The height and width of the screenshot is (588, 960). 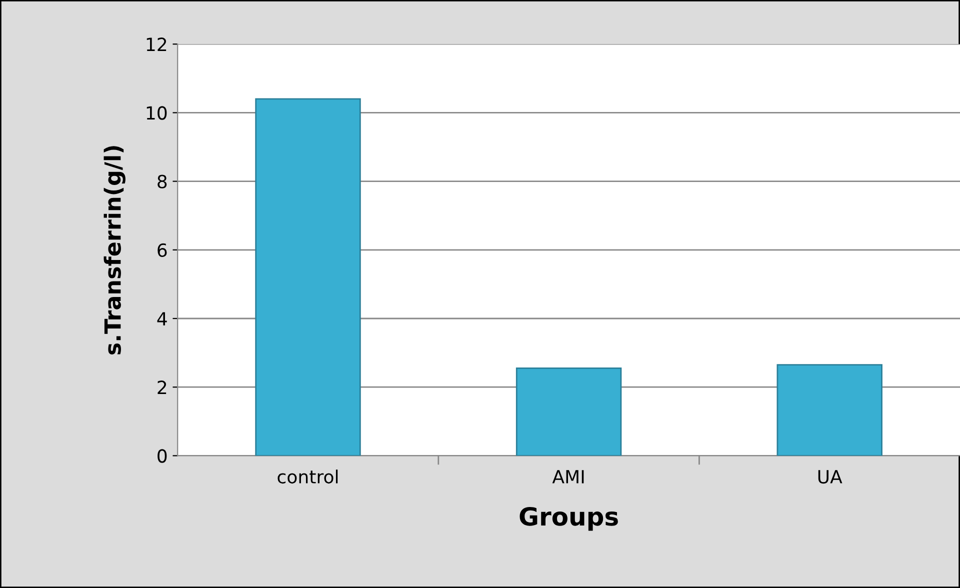 What do you see at coordinates (162, 319) in the screenshot?
I see `y-tick-label: 4` at bounding box center [162, 319].